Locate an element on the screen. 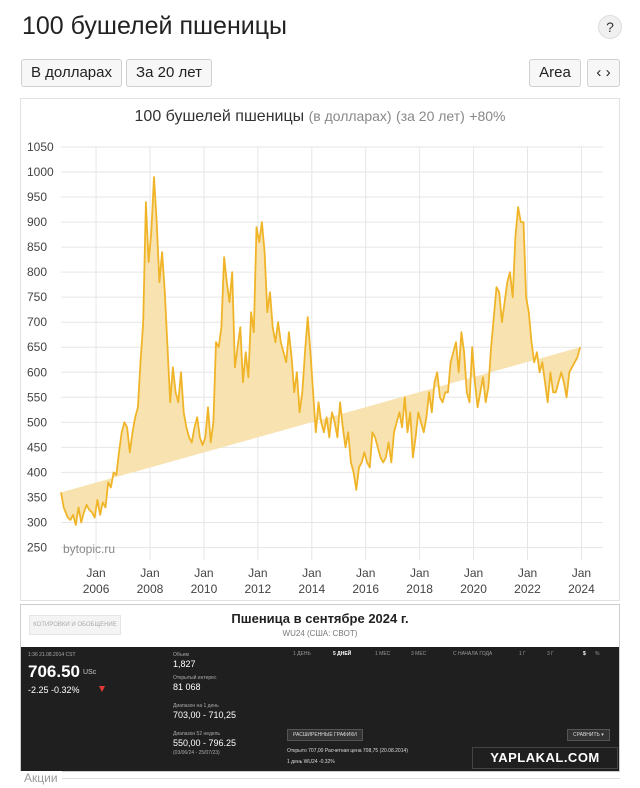 This screenshot has width=640, height=788. stat-value: 81 068 is located at coordinates (187, 687).